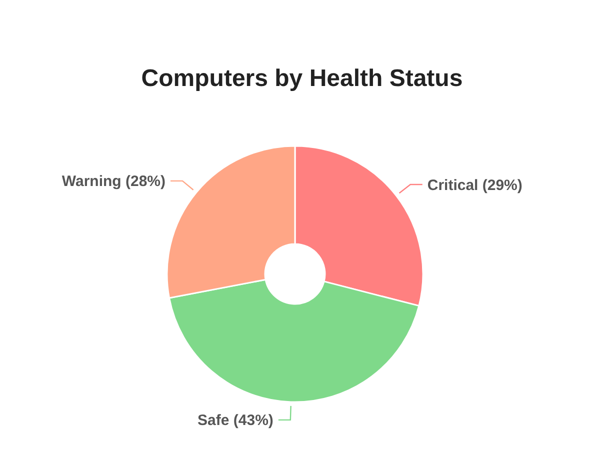 The width and height of the screenshot is (604, 449). What do you see at coordinates (236, 421) in the screenshot?
I see `slice-label: Safe (43%)` at bounding box center [236, 421].